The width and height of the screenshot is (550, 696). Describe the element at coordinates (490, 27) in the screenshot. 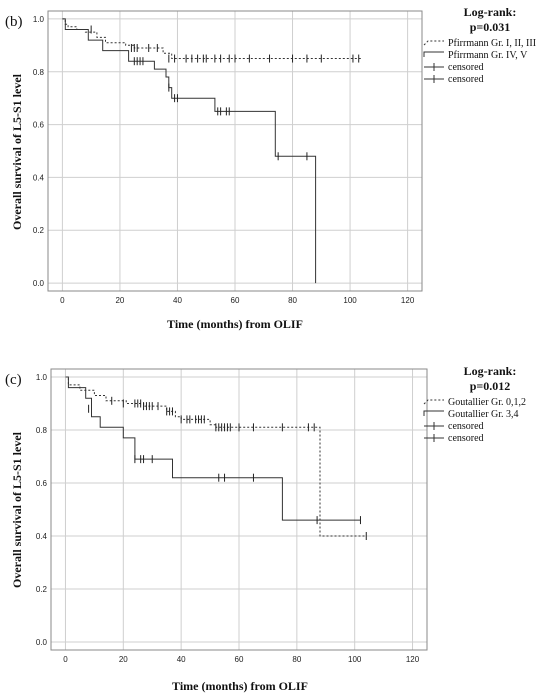

I see `legend-subtitle: p=0.031` at that location.